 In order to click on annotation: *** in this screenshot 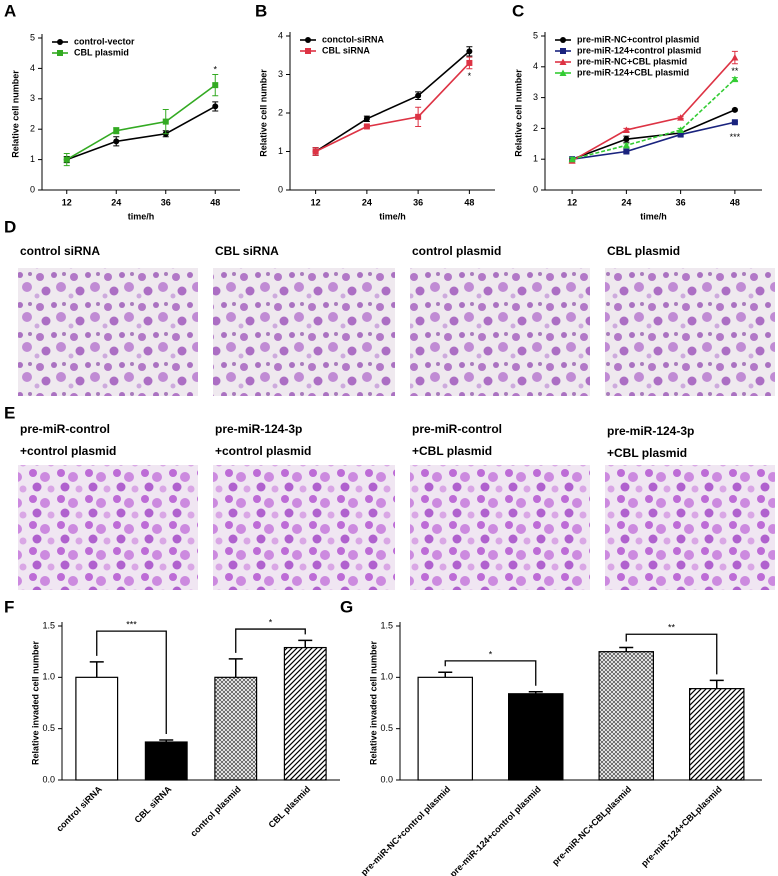, I will do `click(735, 137)`.